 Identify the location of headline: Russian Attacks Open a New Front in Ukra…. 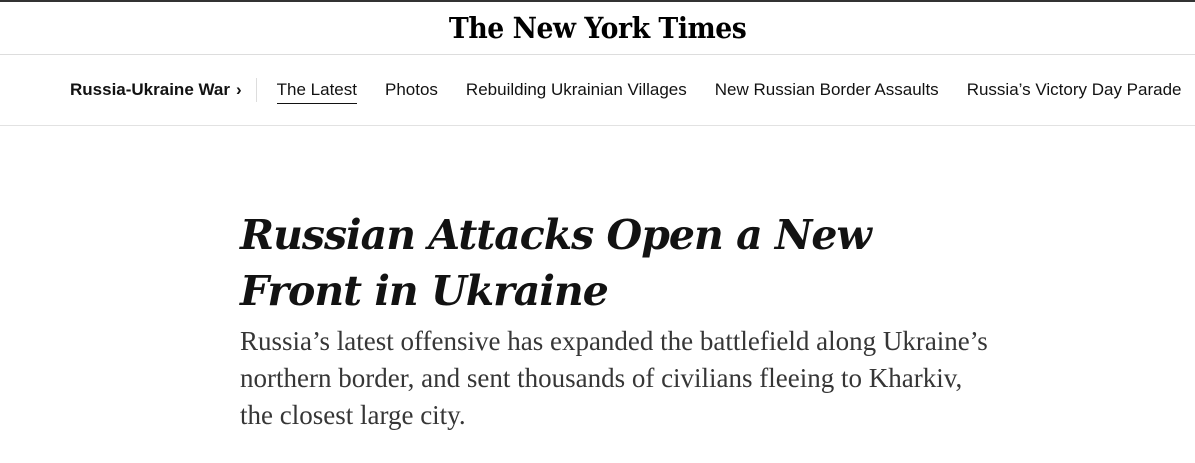
(556, 263).